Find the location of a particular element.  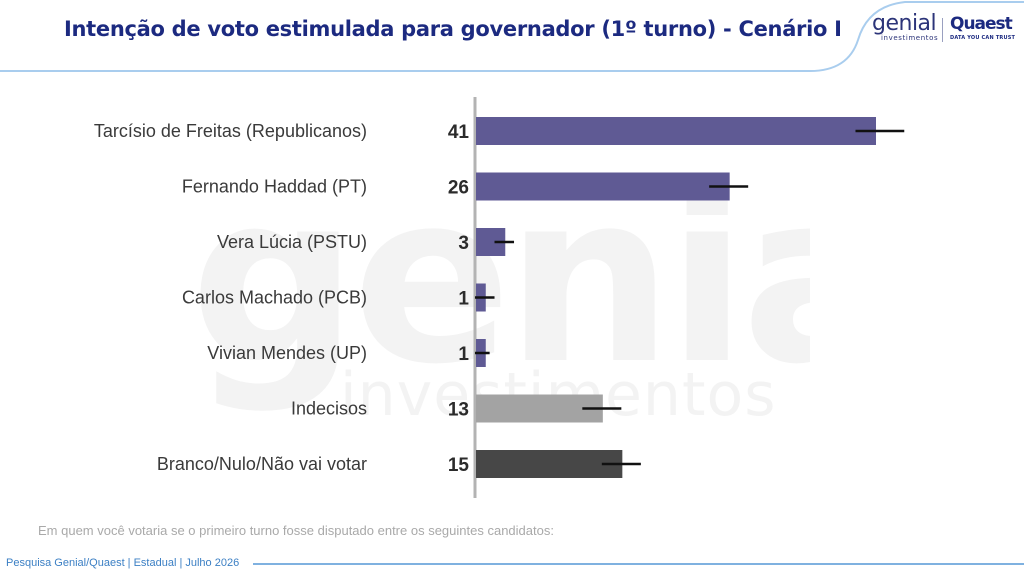

quaest-logo-sub: DATA YOU CAN TRUST is located at coordinates (983, 38).